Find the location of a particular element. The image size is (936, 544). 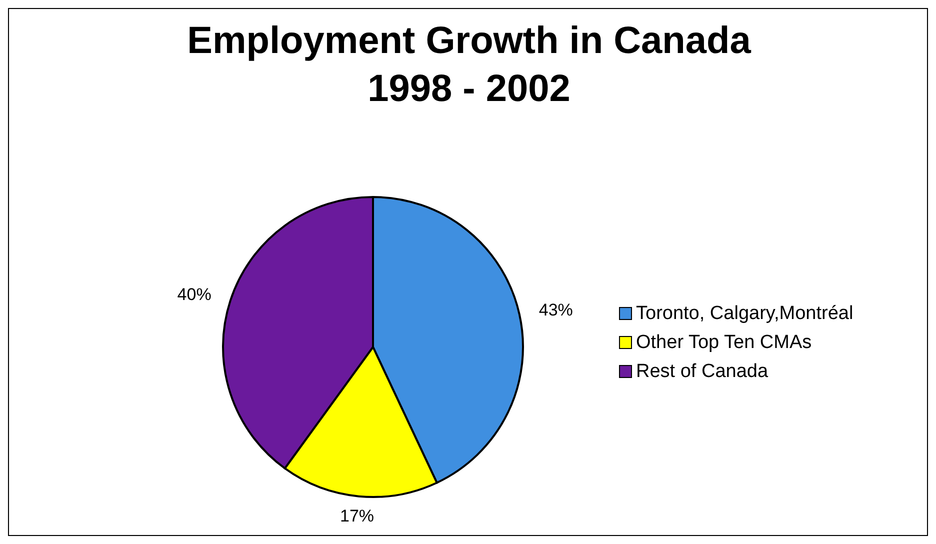

legend-label: Toronto, Calgary,Montréal is located at coordinates (745, 313).